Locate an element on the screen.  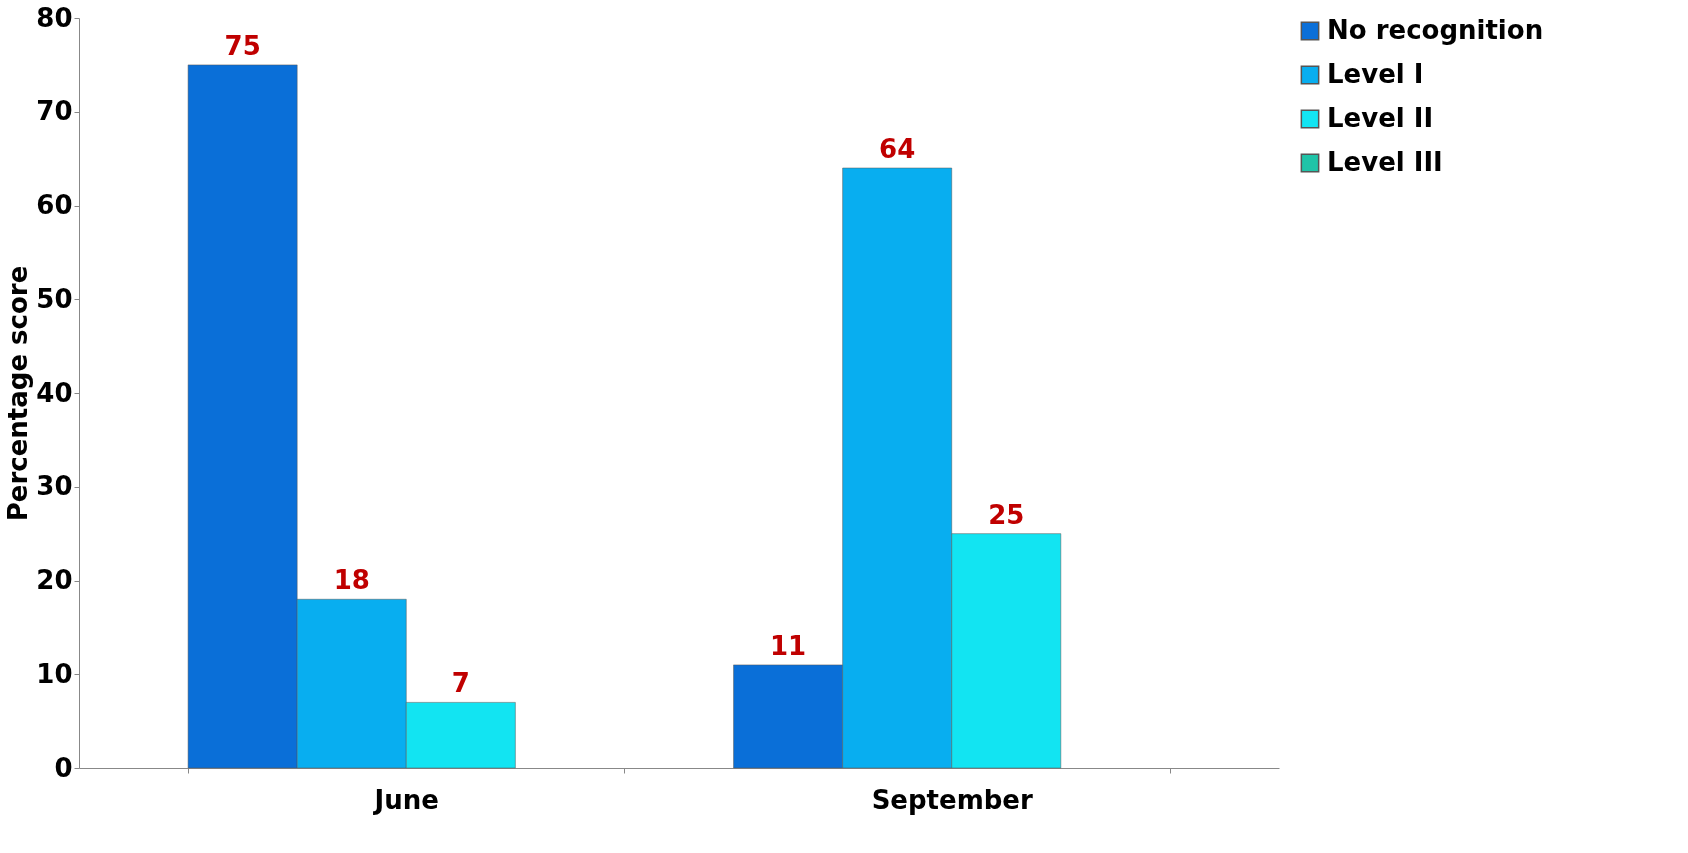
y-tick-label: 20 is located at coordinates (54, 580).